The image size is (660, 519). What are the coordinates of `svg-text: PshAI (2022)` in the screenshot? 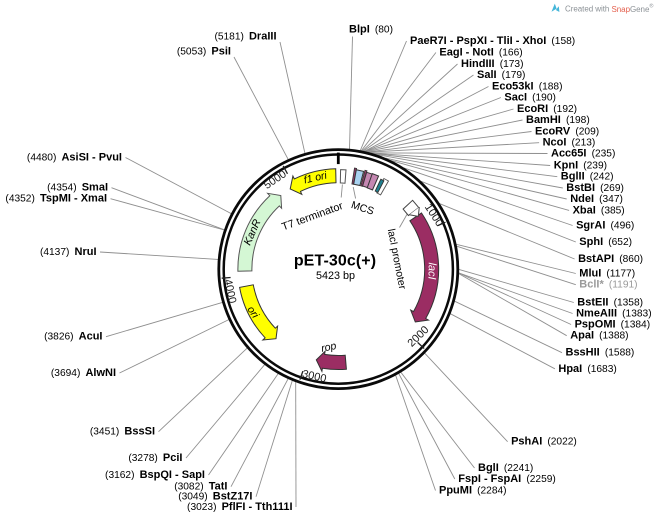 It's located at (544, 442).